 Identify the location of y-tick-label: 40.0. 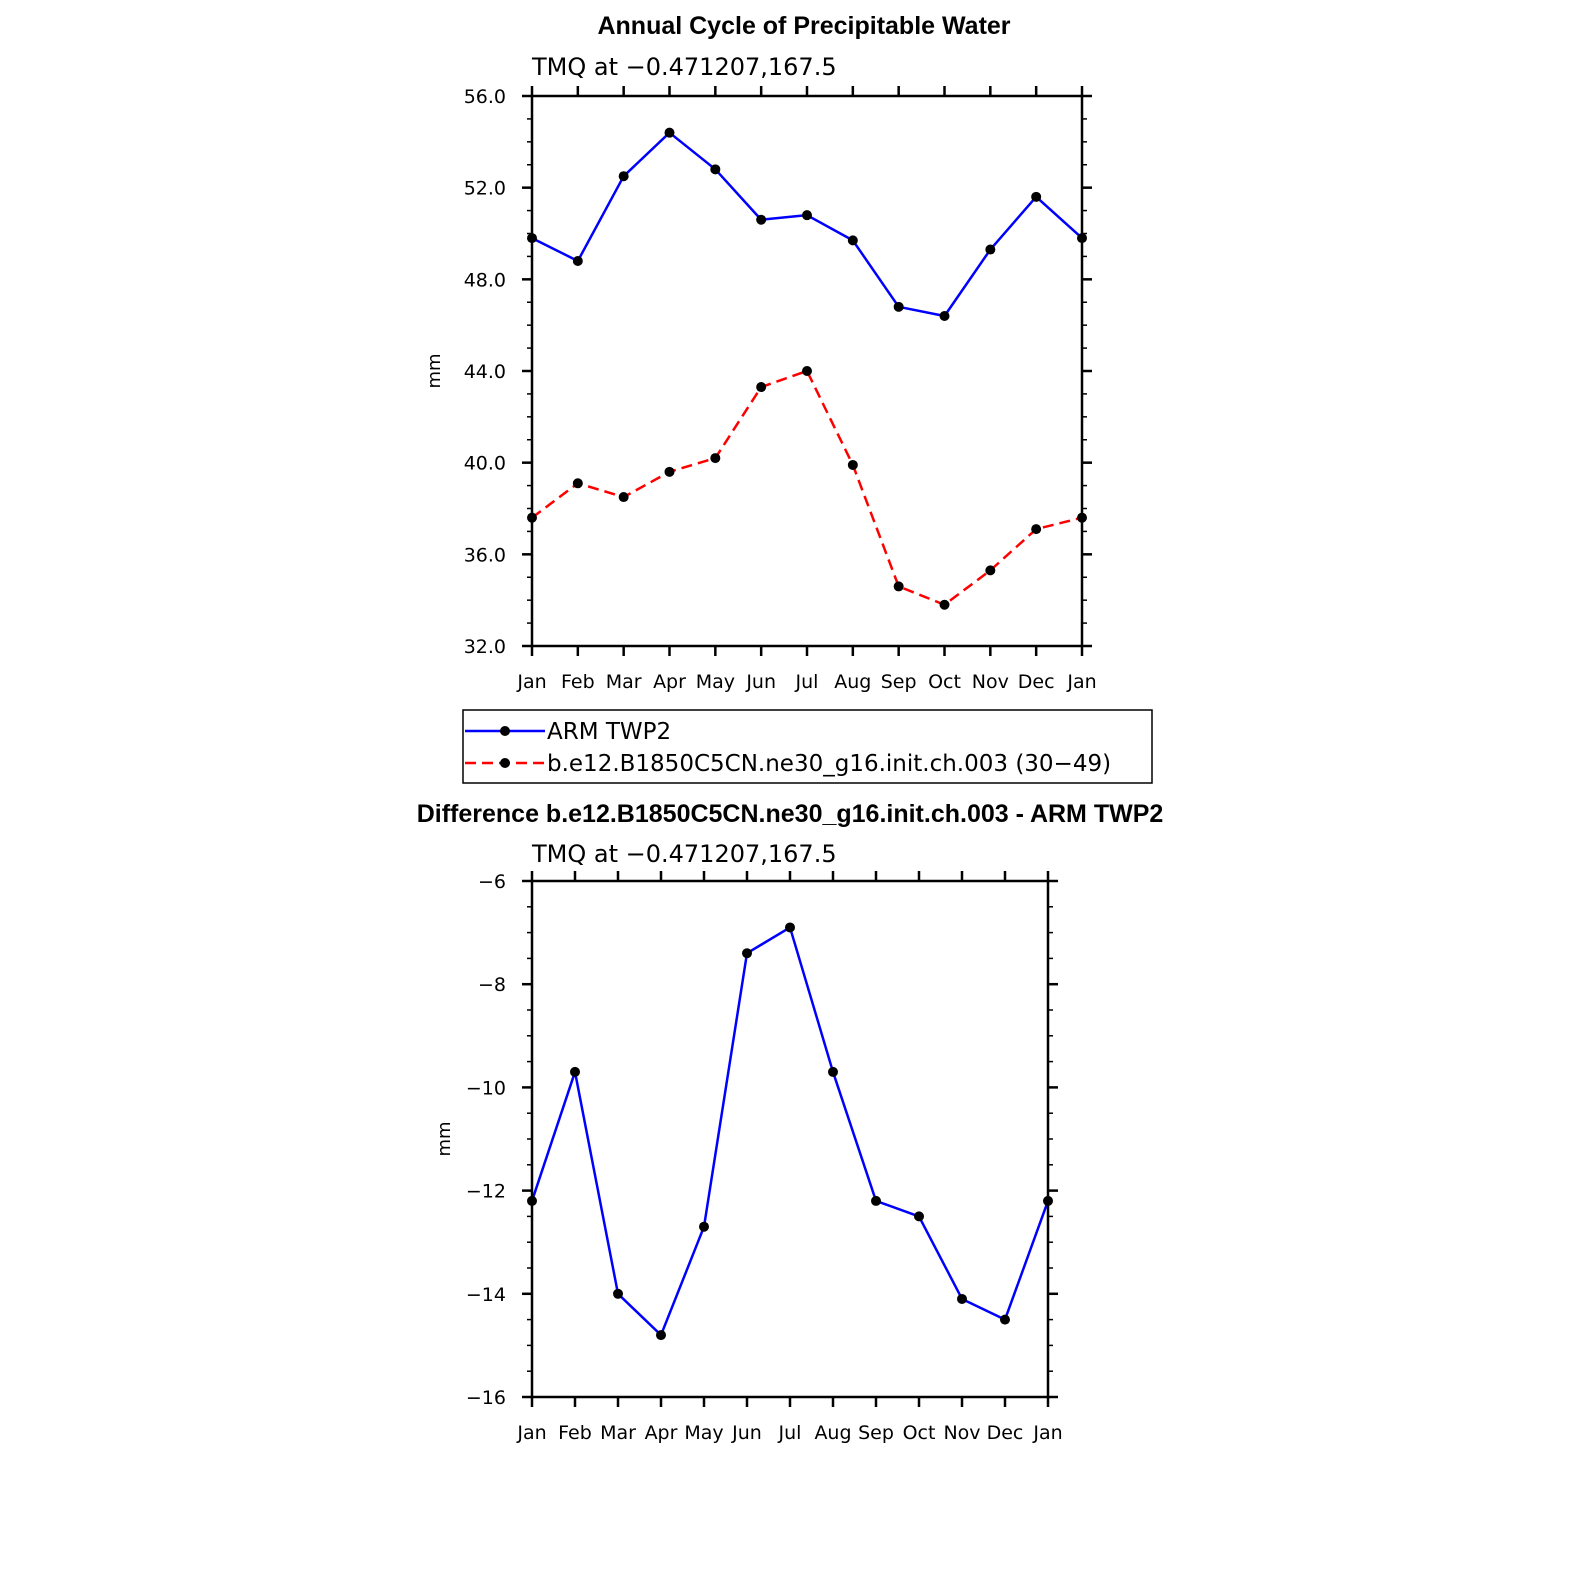
(485, 464).